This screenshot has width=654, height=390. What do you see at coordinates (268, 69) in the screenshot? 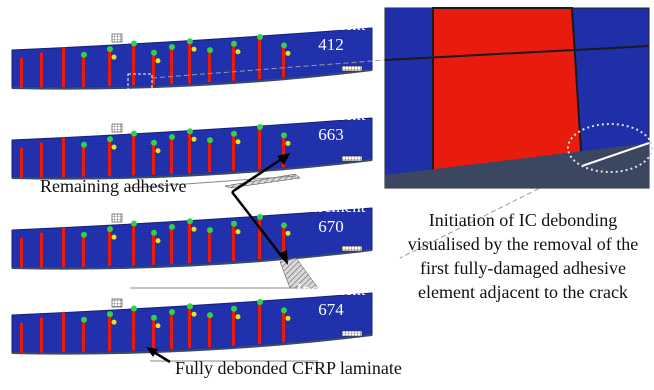
I see `zoom-connector-top` at bounding box center [268, 69].